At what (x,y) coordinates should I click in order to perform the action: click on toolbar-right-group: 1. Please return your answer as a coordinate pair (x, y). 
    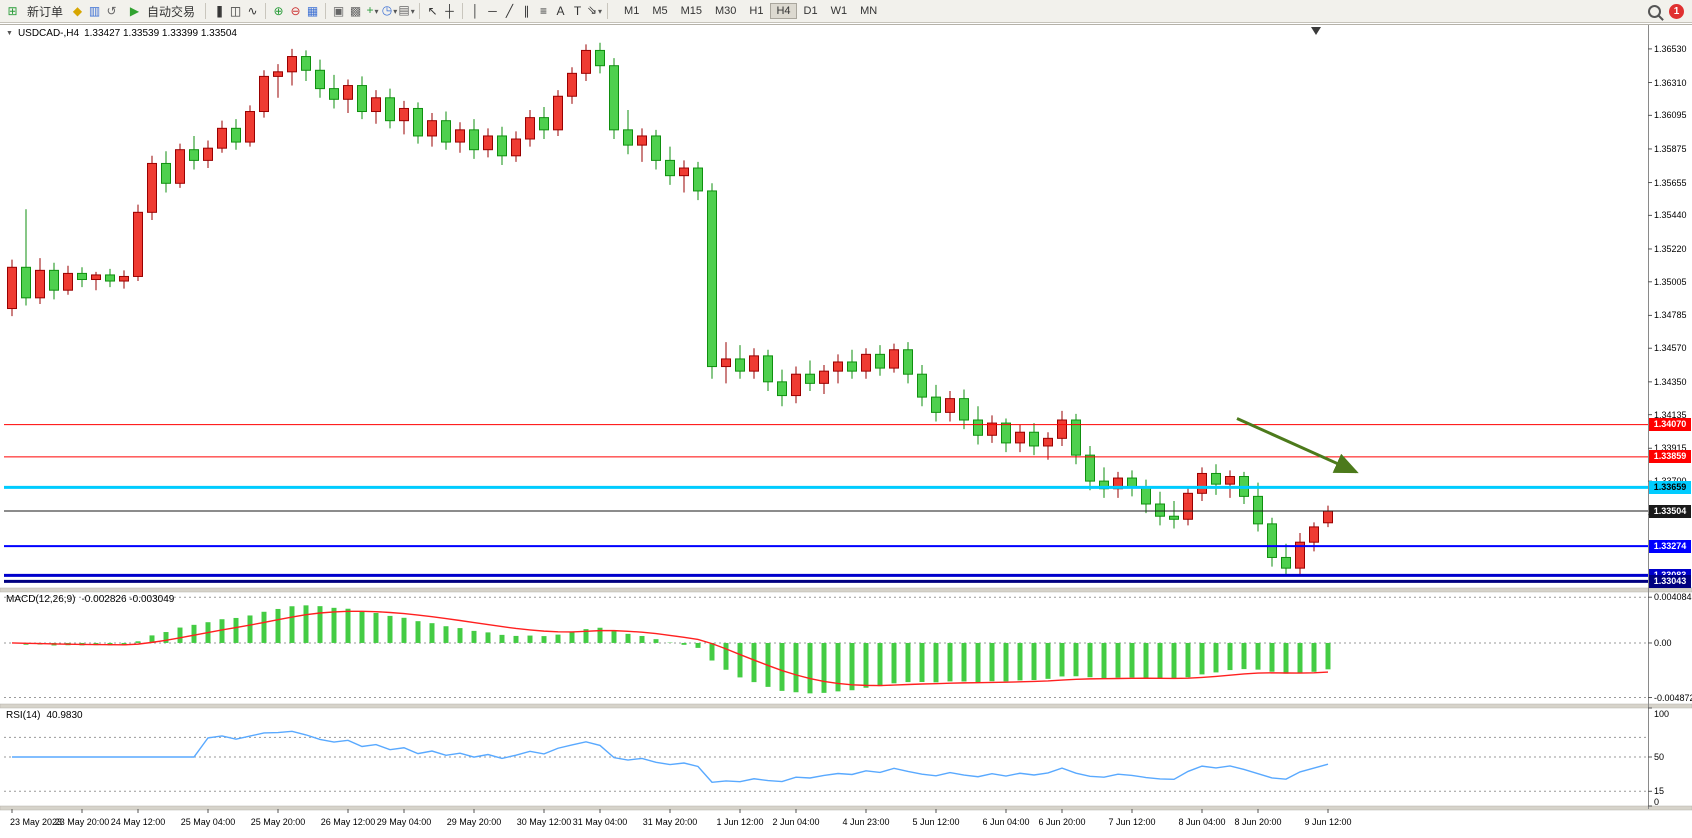
    Looking at the image, I should click on (1668, 11).